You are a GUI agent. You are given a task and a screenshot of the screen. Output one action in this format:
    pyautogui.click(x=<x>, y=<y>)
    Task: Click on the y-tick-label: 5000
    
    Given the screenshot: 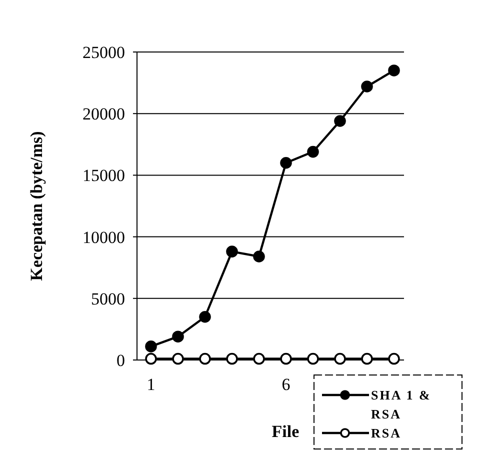 What is the action you would take?
    pyautogui.click(x=108, y=298)
    